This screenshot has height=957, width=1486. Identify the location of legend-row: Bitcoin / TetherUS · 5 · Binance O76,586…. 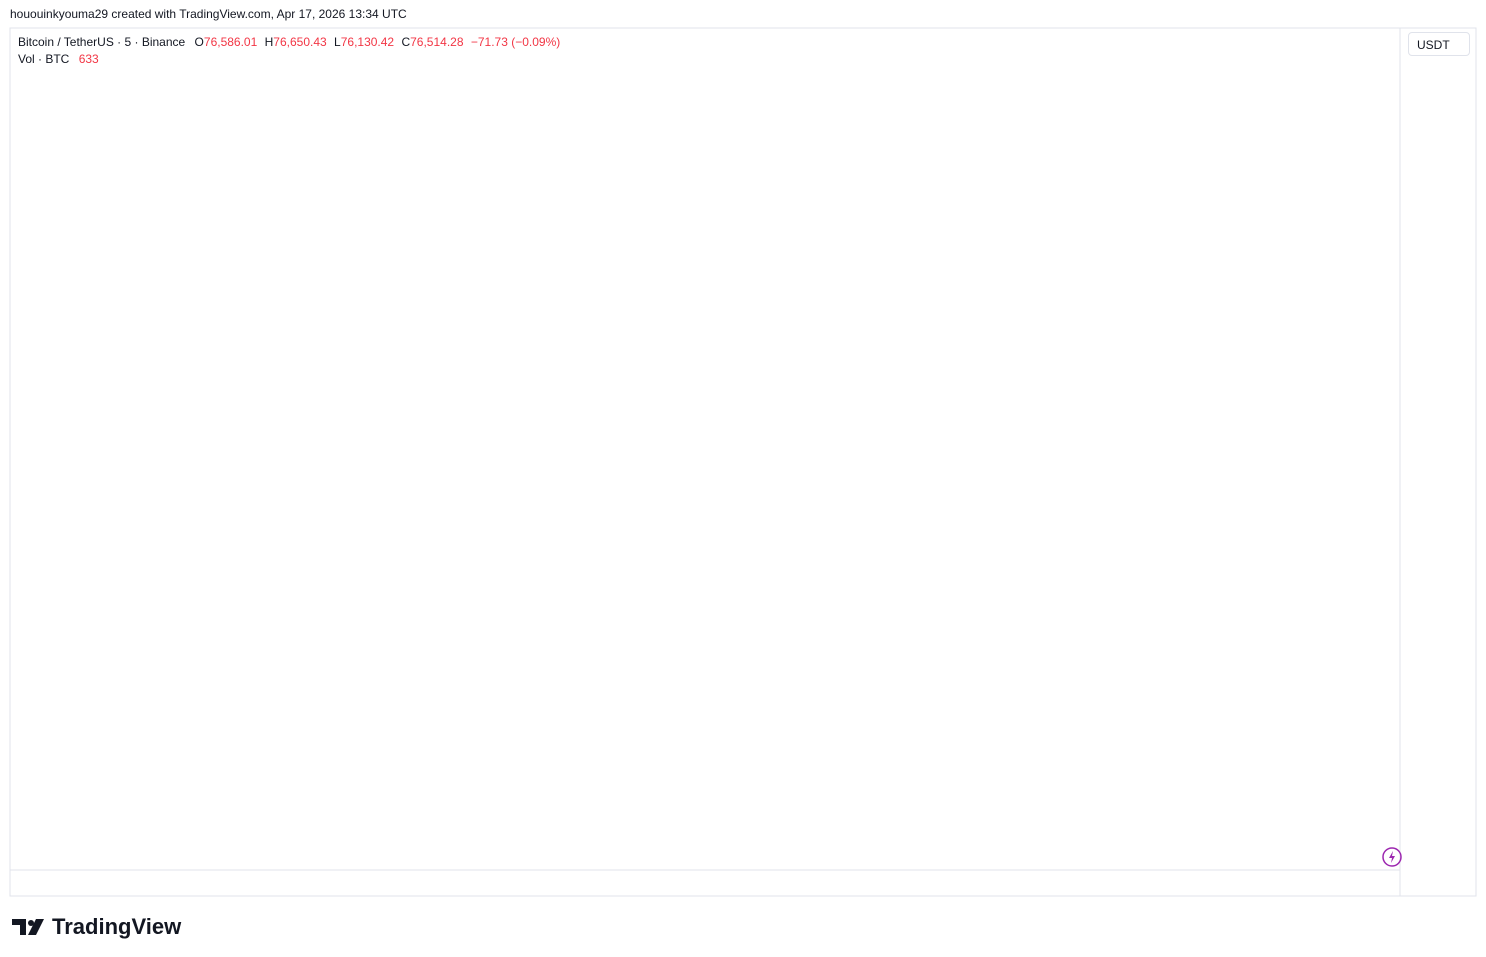
(289, 42).